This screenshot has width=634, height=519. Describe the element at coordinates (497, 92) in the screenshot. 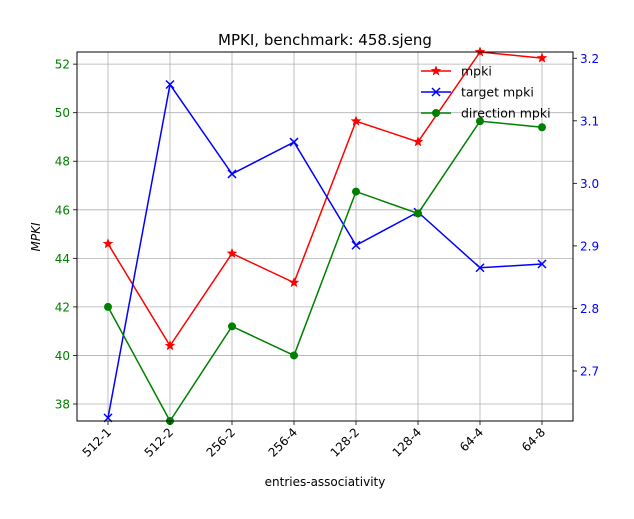

I see `legend-label: target mpki` at that location.